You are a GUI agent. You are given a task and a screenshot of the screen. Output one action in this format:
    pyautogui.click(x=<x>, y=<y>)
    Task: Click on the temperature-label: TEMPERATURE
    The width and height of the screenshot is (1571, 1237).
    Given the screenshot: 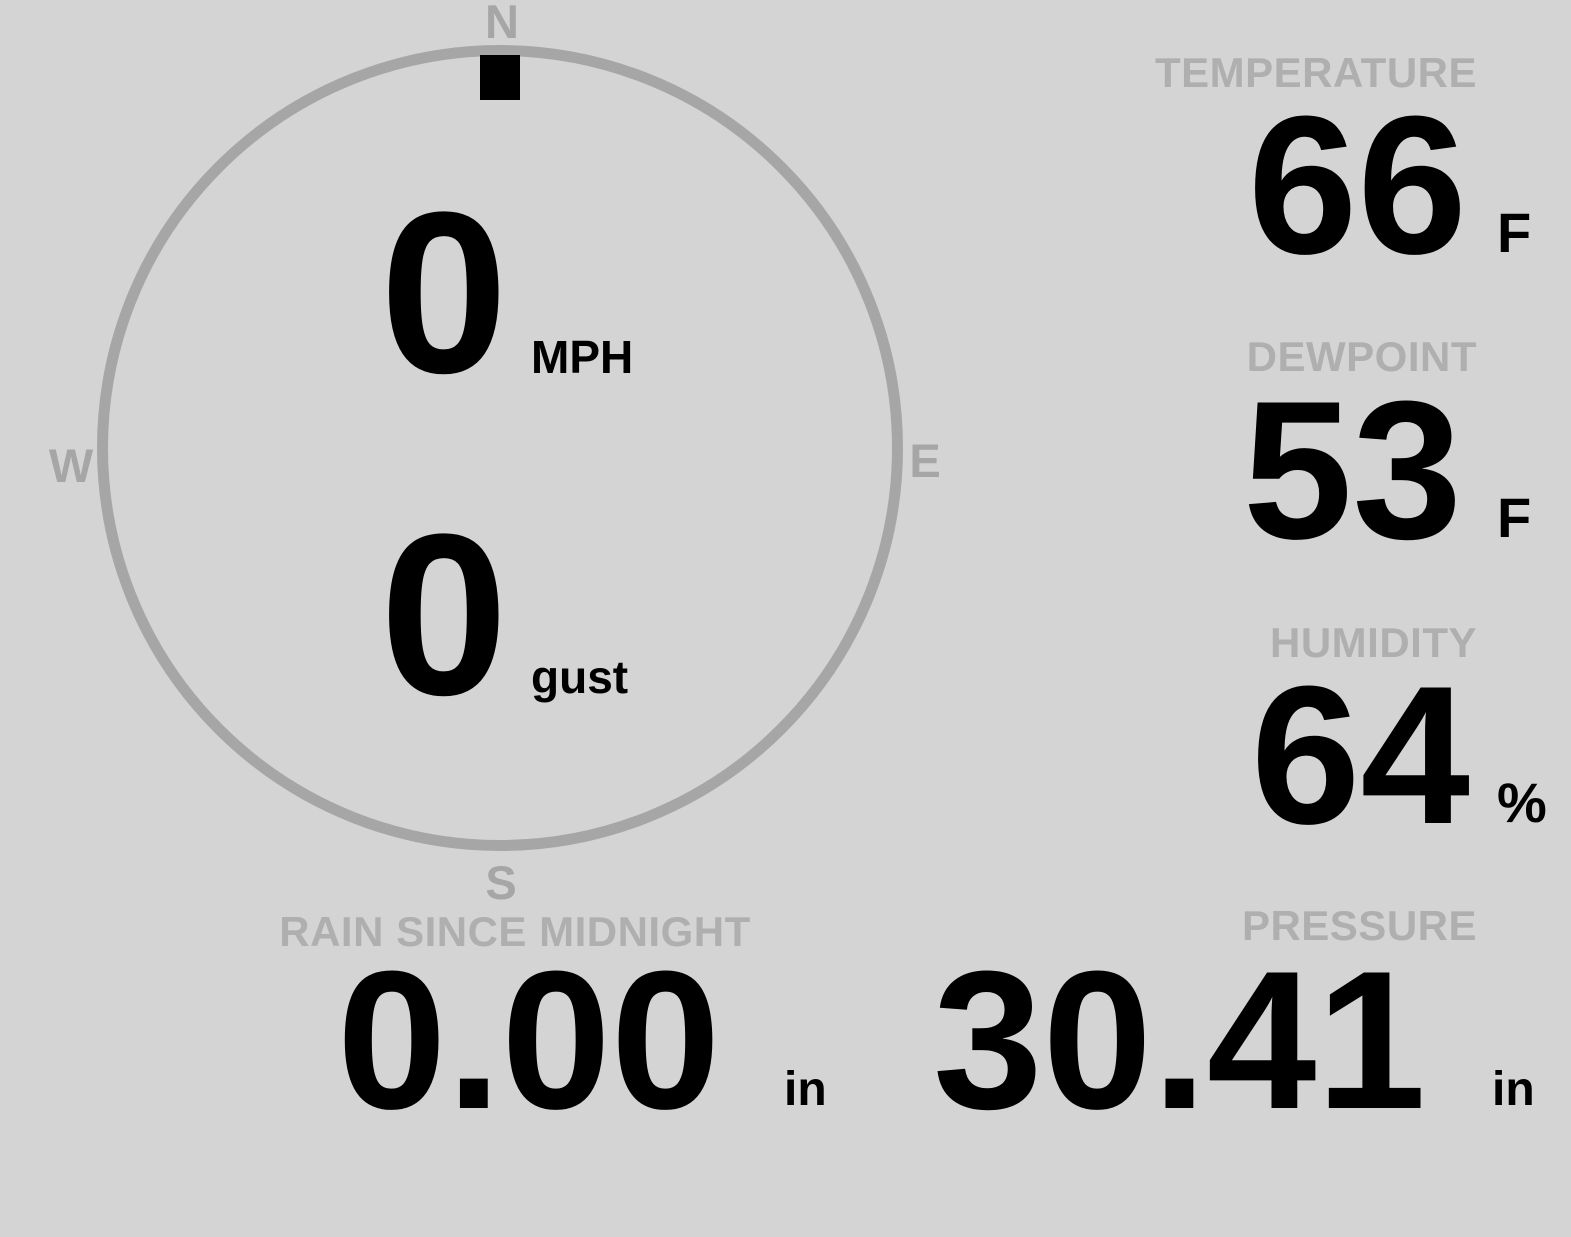 What is the action you would take?
    pyautogui.click(x=1315, y=72)
    